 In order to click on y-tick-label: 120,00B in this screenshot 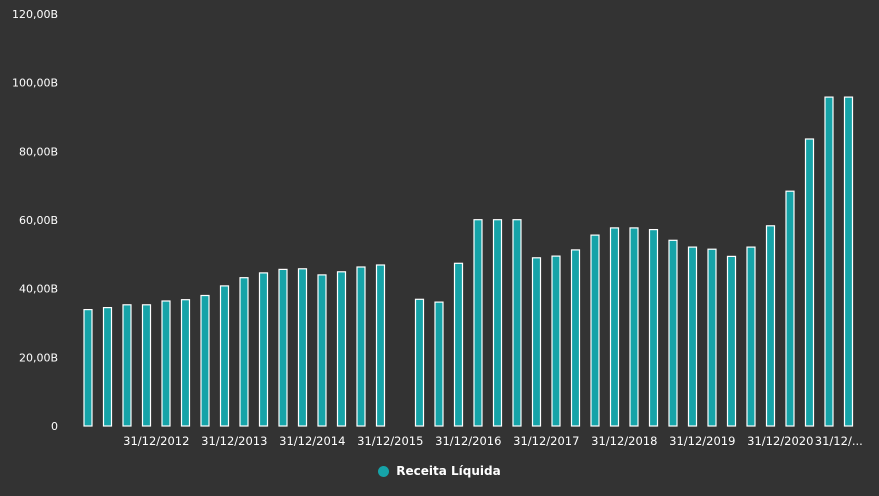, I will do `click(35, 14)`.